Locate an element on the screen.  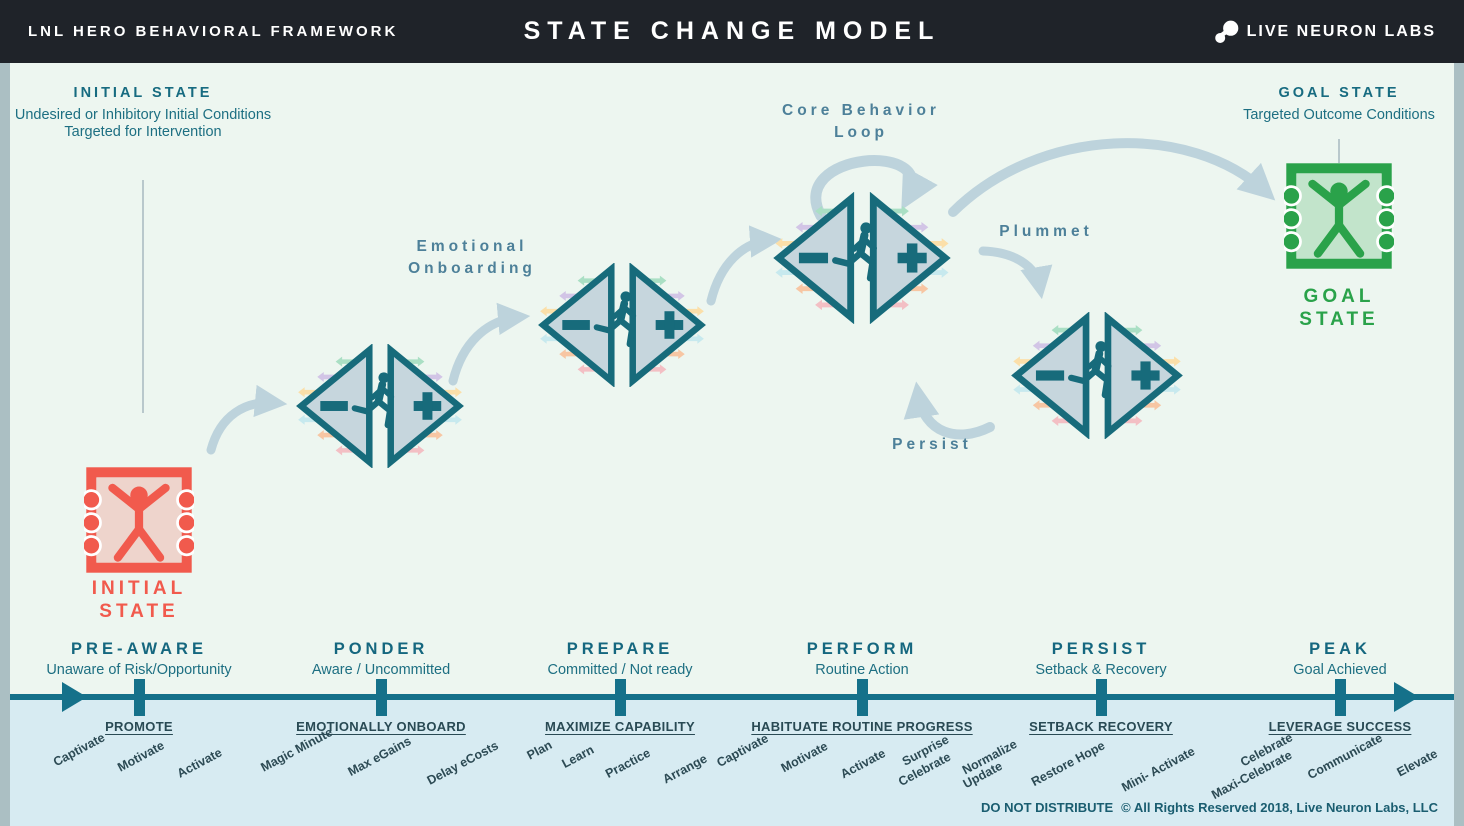
persist-arrow is located at coordinates (949, 410).